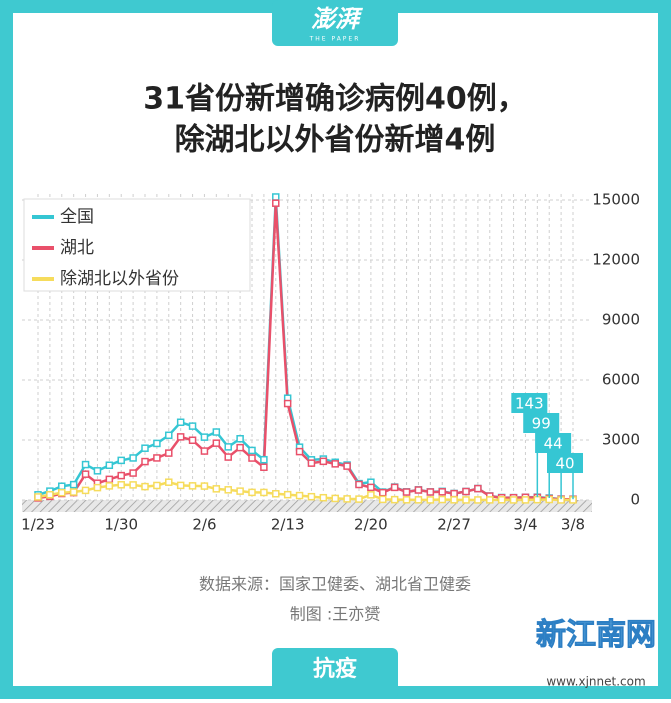 This screenshot has width=671, height=703. Describe the element at coordinates (596, 635) in the screenshot. I see `watermark: 新江南网` at that location.